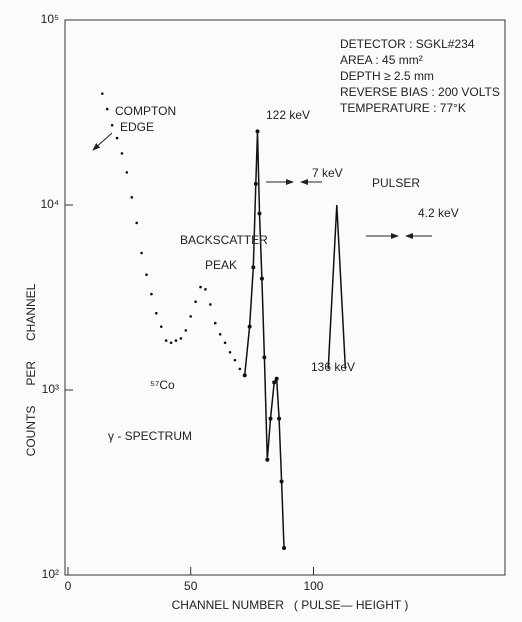 The width and height of the screenshot is (522, 622). What do you see at coordinates (50, 574) in the screenshot?
I see `y-tick-label: 10²` at bounding box center [50, 574].